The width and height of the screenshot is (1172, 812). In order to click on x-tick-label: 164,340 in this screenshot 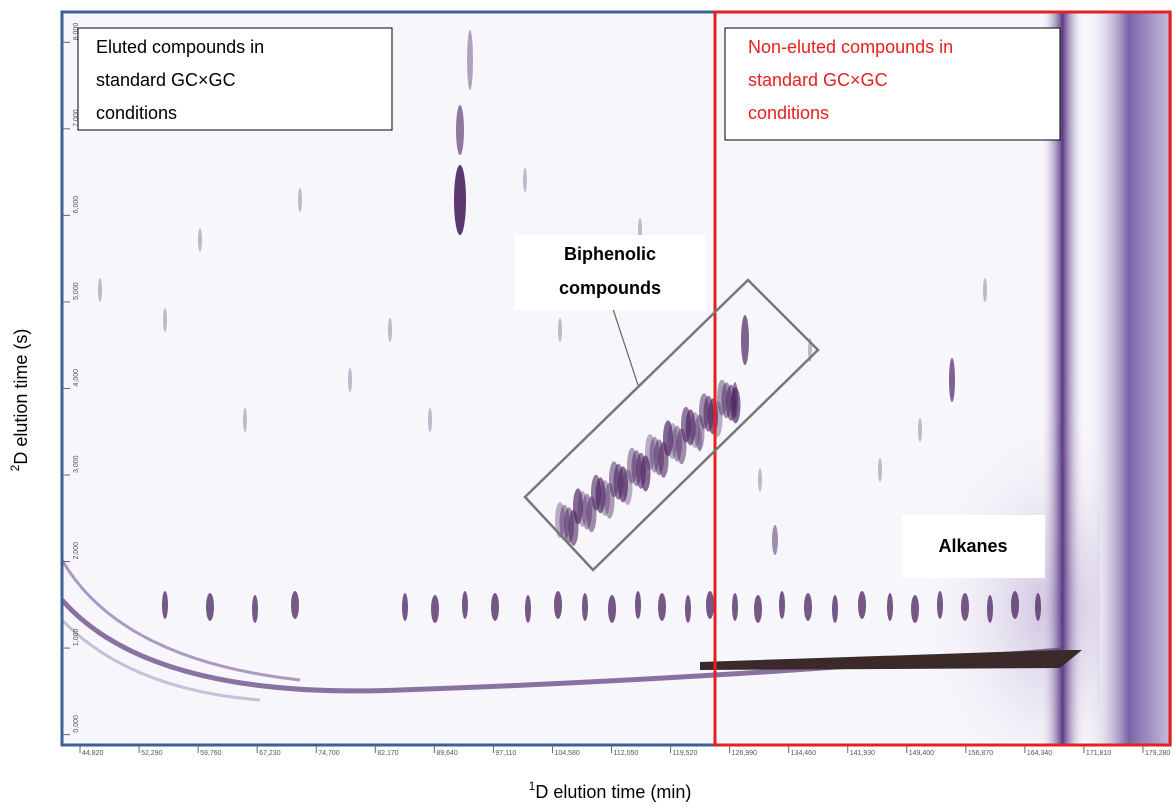, I will do `click(1039, 753)`.